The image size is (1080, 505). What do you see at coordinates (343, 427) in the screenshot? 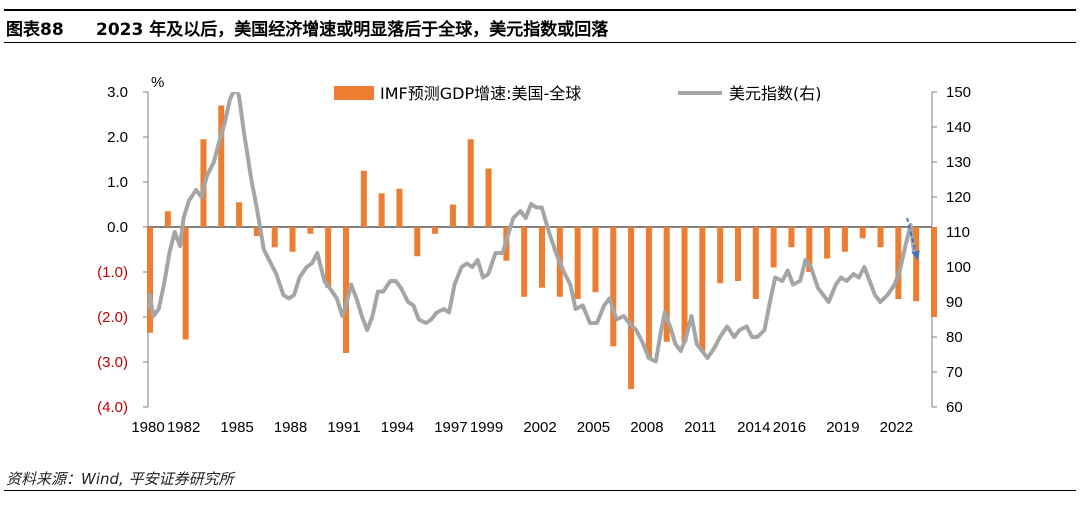
I see `x-axis-tick-label: 1991` at bounding box center [343, 427].